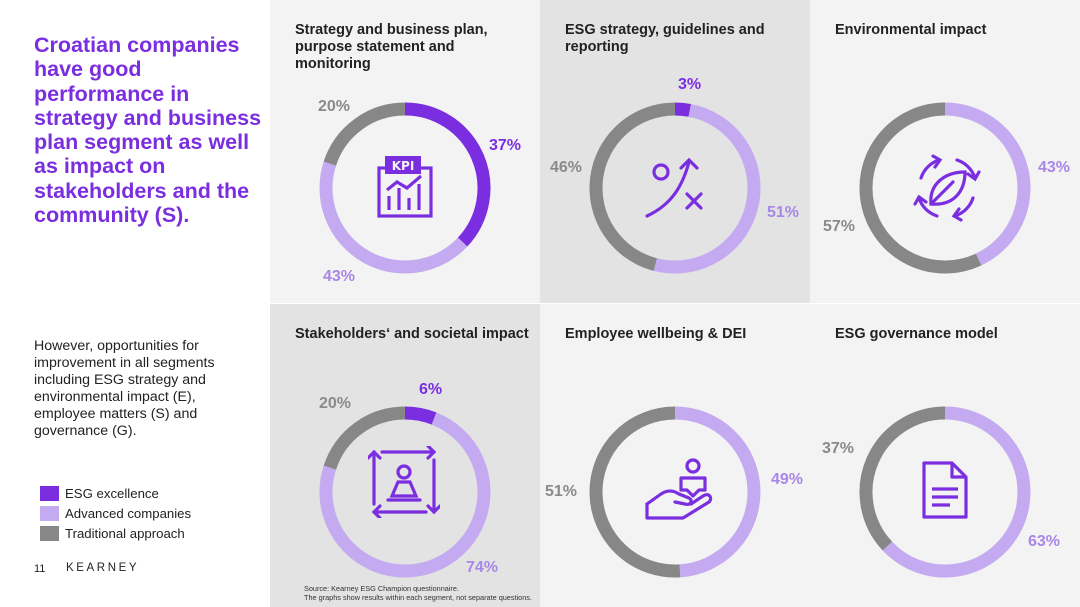 This screenshot has height=607, width=1080. I want to click on strategy-play-icon, so click(674, 187).